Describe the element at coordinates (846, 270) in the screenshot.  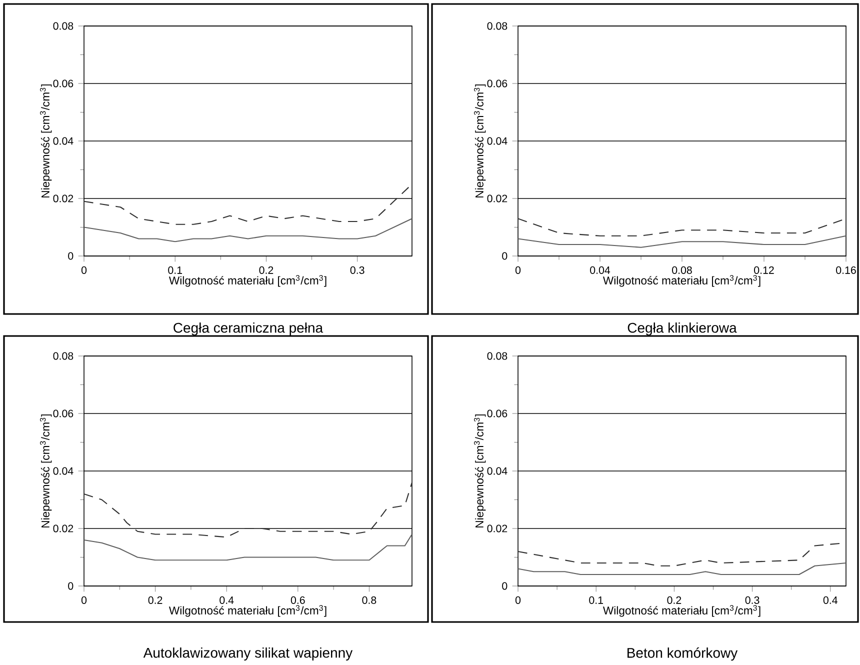
I see `x-tick-label: 0.16` at that location.